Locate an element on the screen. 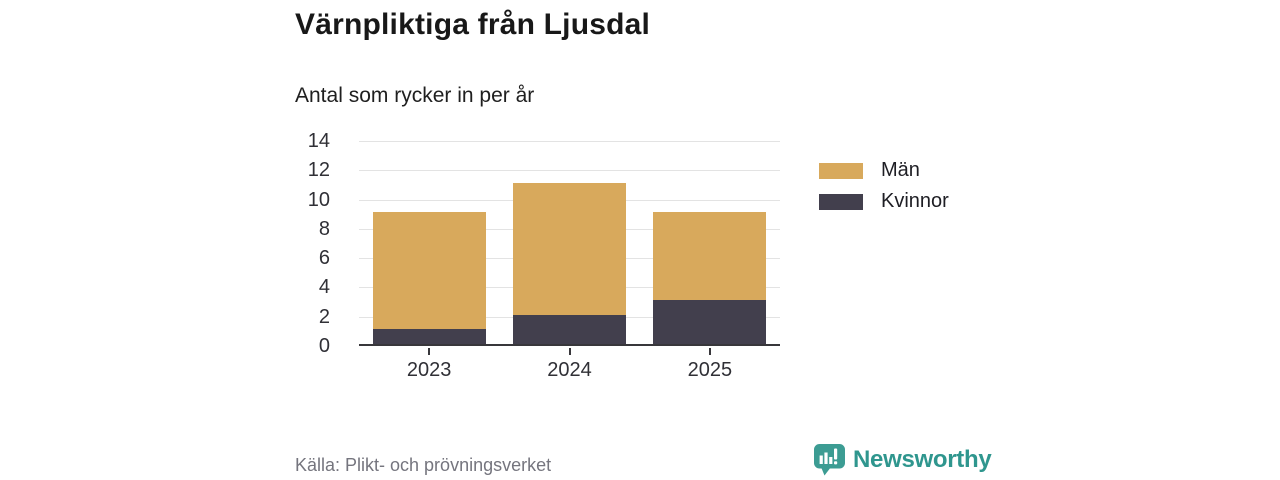 This screenshot has width=1280, height=480. y-tick-label-14: 14 is located at coordinates (318, 141).